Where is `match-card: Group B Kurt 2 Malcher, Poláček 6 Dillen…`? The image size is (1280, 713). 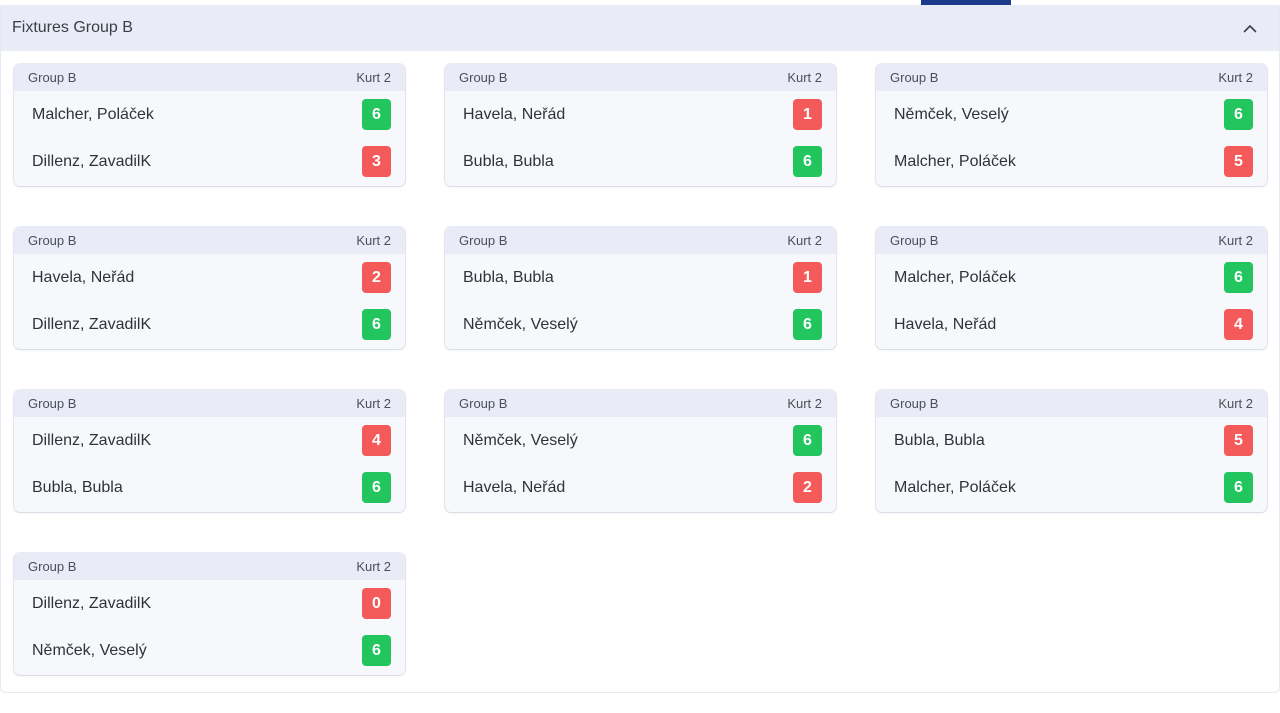
match-card: Group B Kurt 2 Malcher, Poláček 6 Dillen… is located at coordinates (209, 125).